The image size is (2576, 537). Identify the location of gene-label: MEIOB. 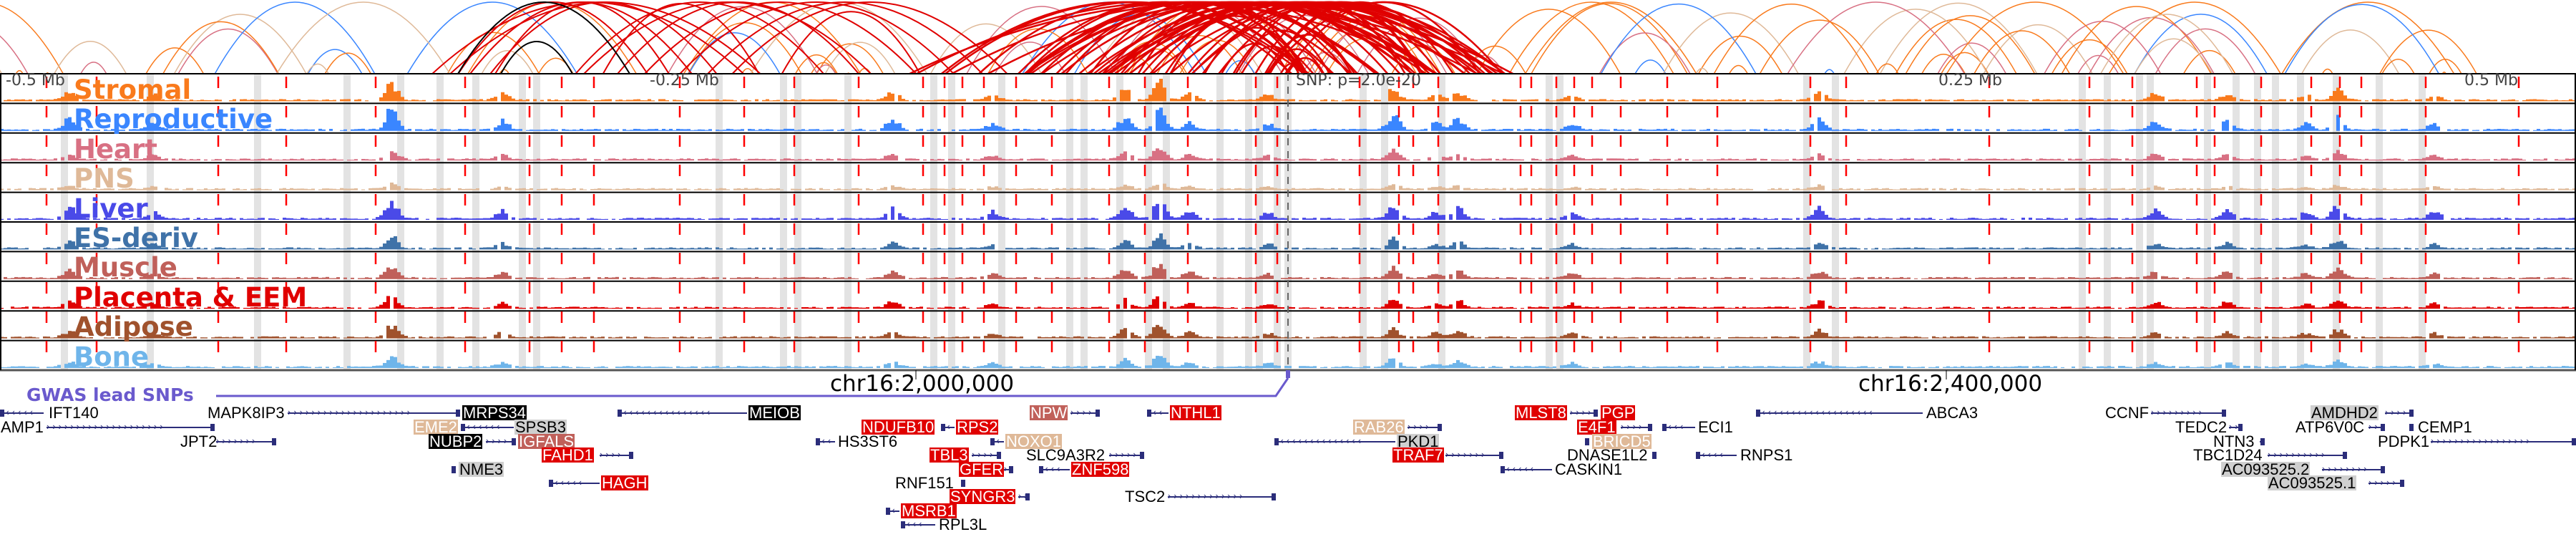
(774, 413).